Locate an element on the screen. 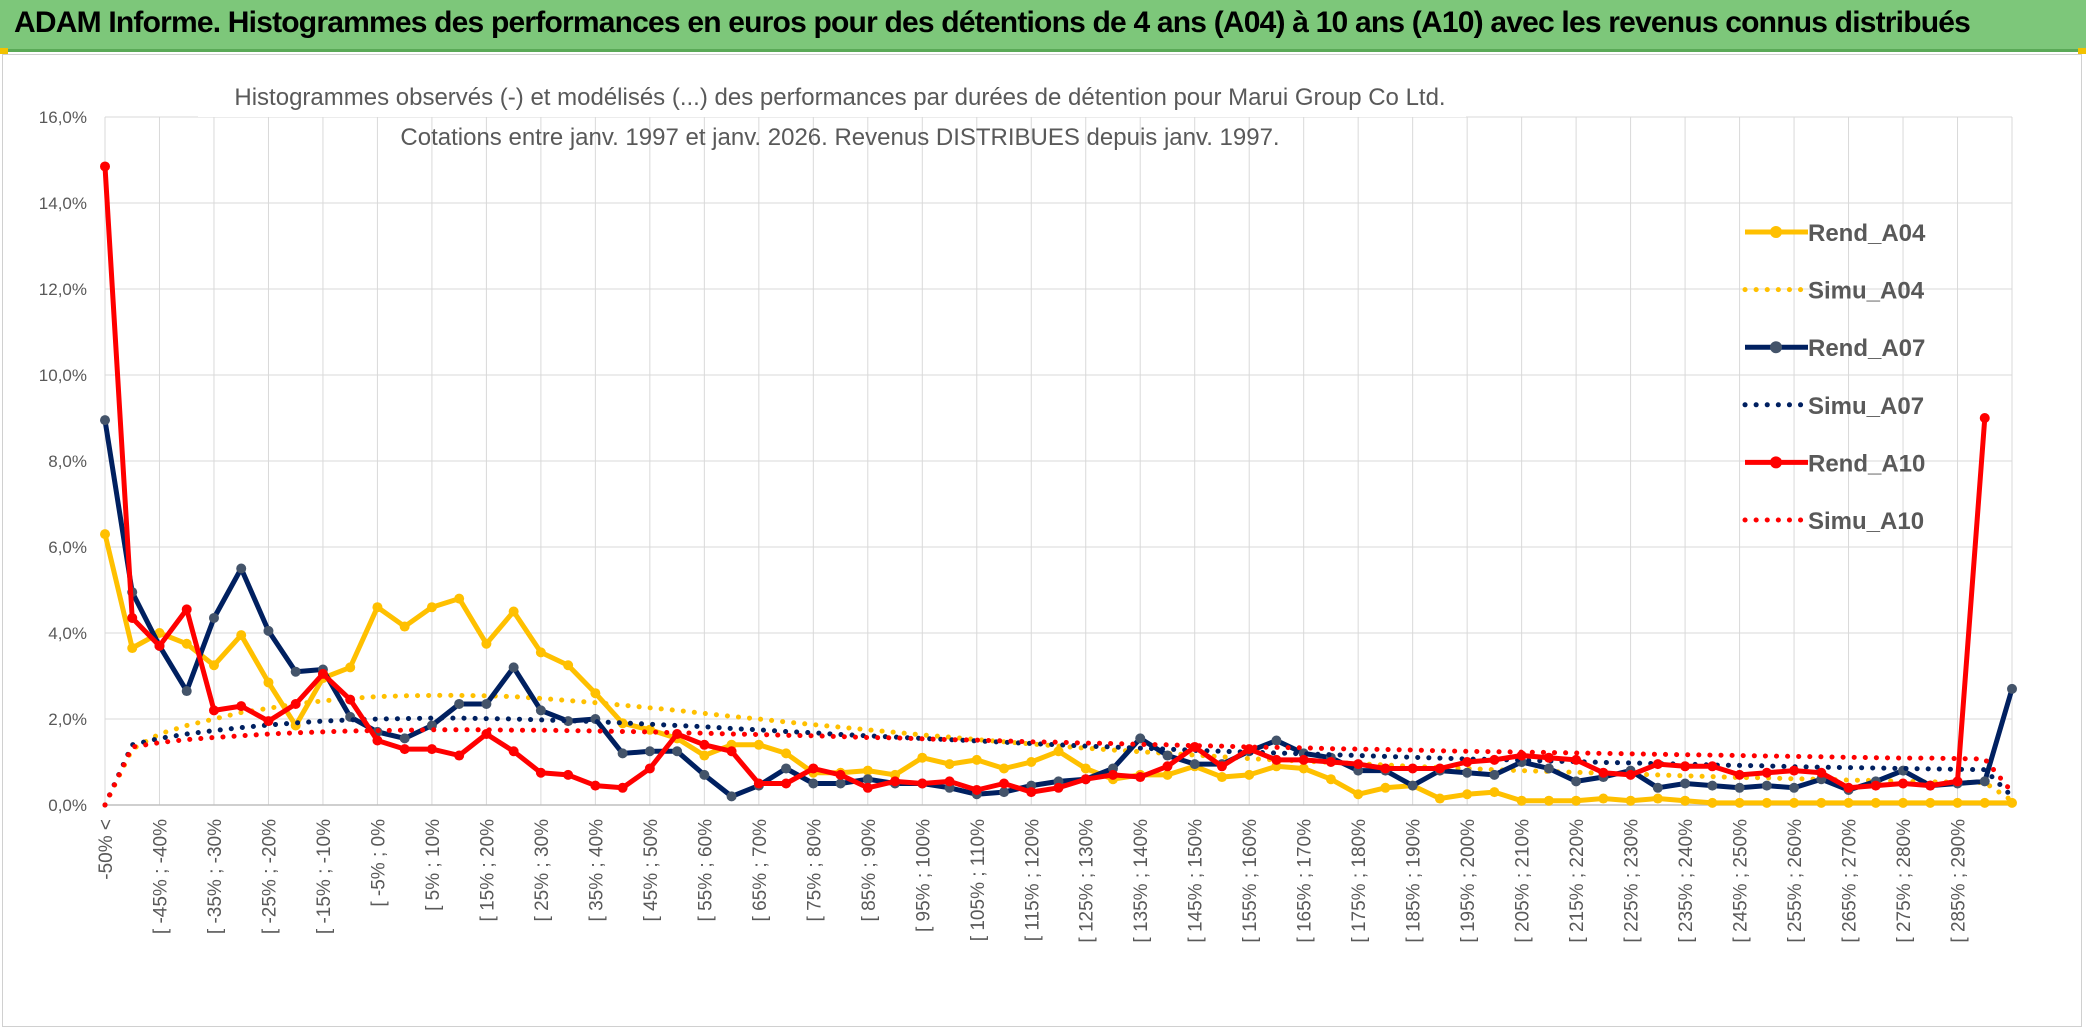  x-tick-label: [ 205% ; 210% is located at coordinates (1523, 881).